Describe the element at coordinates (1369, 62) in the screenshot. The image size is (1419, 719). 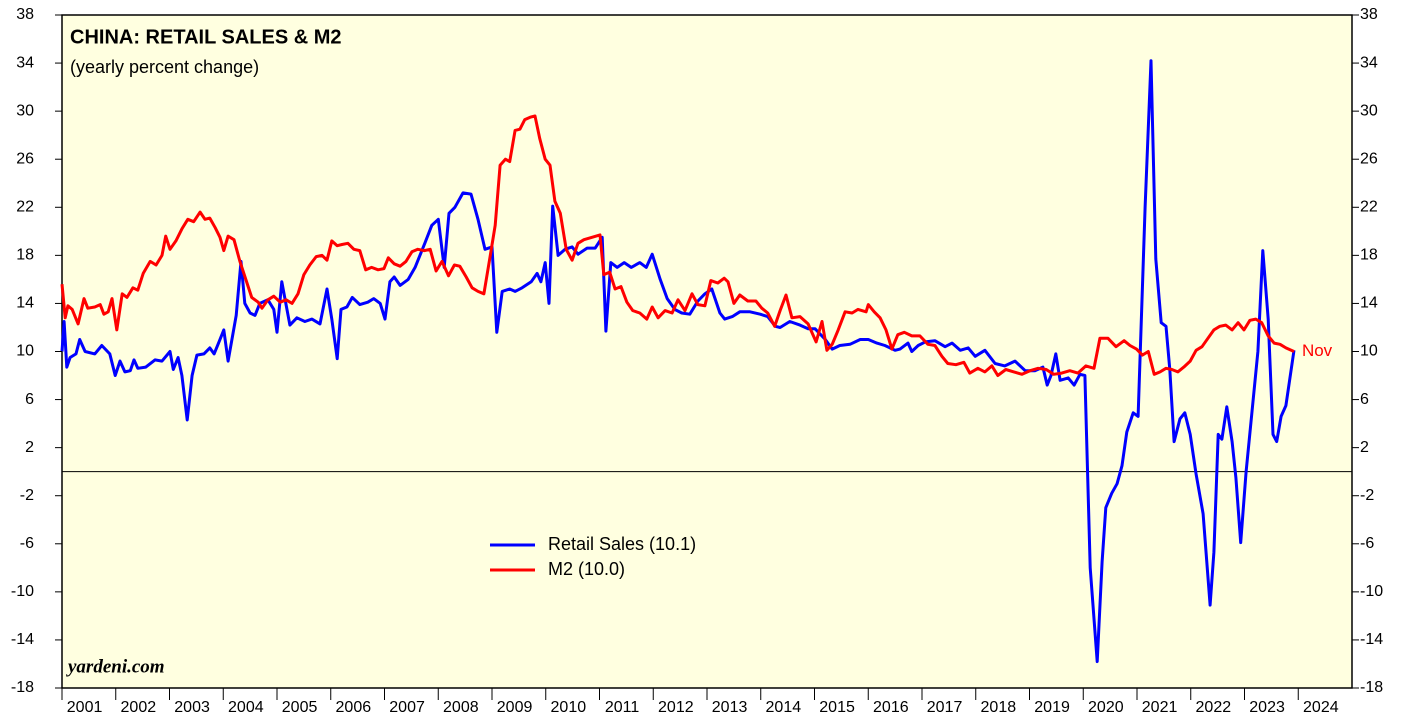
I see `y2-tick-label: 34` at that location.